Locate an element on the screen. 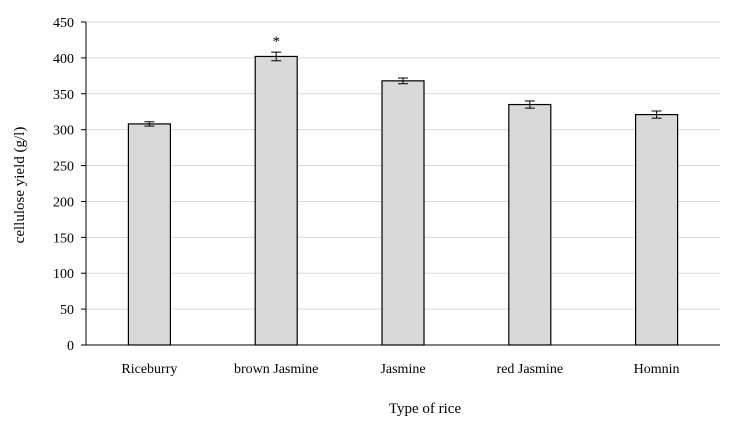 This screenshot has width=743, height=425. significance-marker: * is located at coordinates (276, 42).